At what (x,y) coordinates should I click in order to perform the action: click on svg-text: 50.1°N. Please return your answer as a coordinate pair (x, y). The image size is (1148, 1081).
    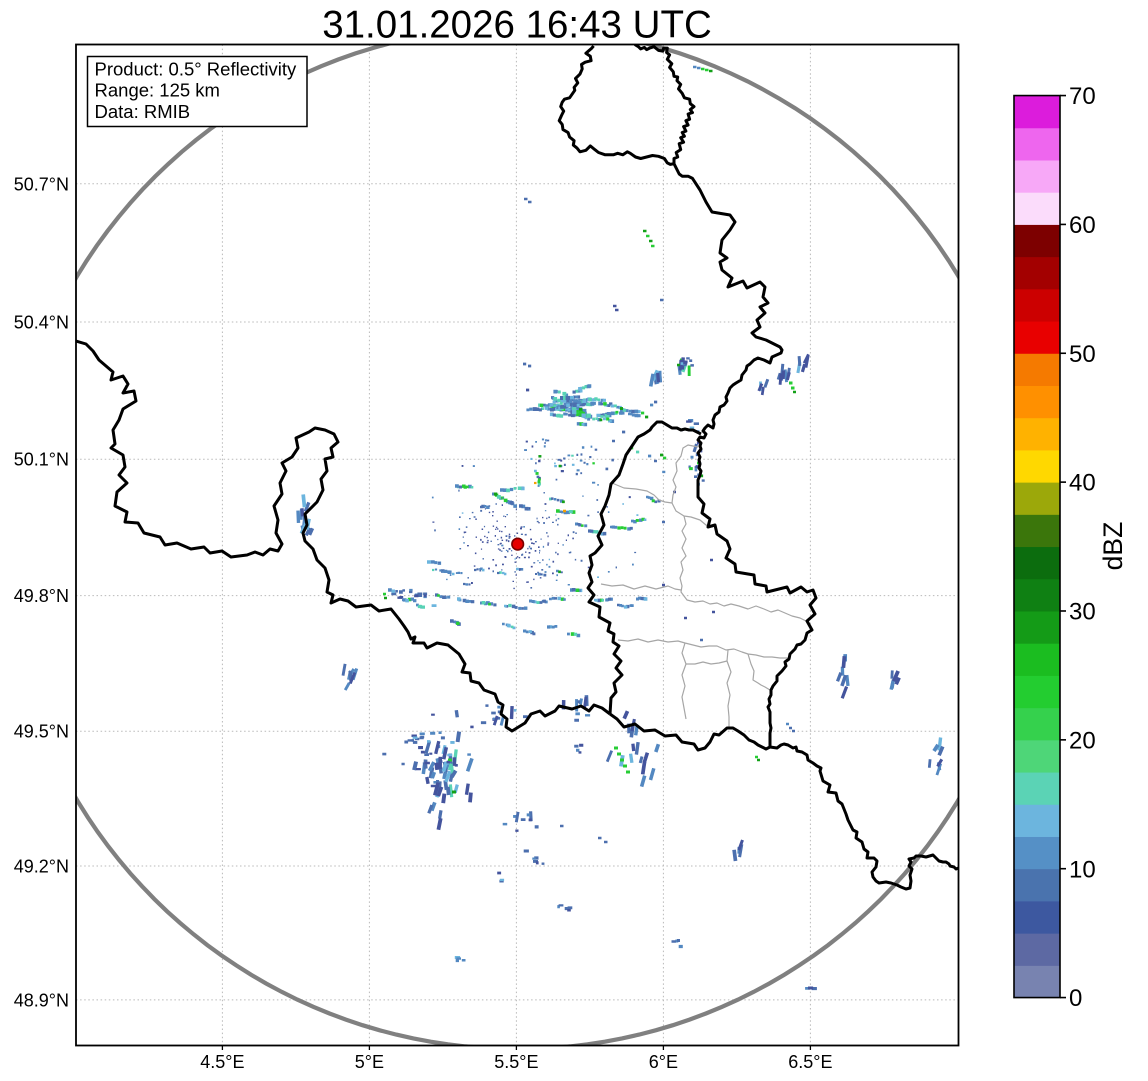
    Looking at the image, I should click on (41, 460).